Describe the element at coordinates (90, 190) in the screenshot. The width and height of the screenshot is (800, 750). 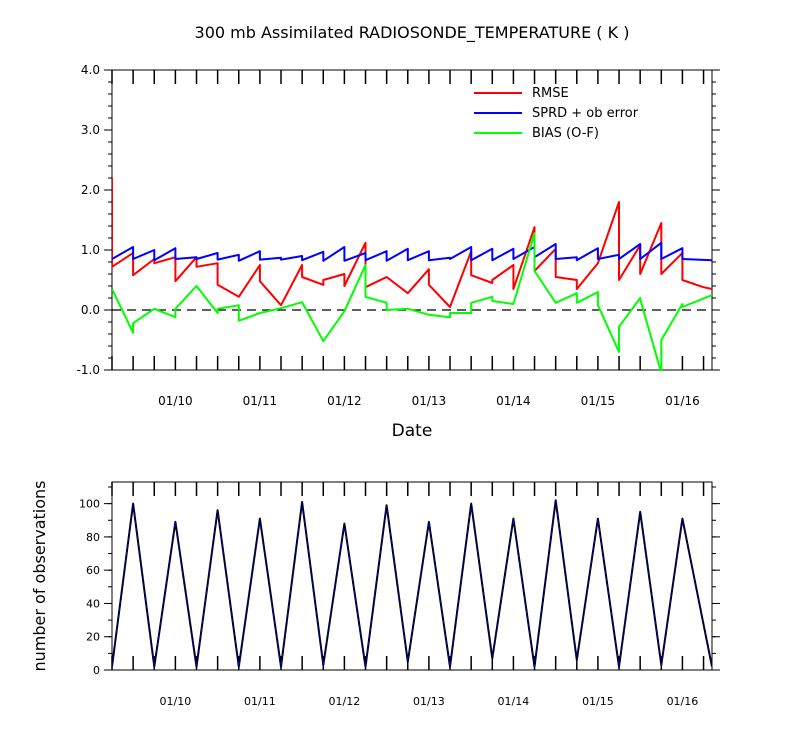
I see `y-tick-label: 2.0` at that location.